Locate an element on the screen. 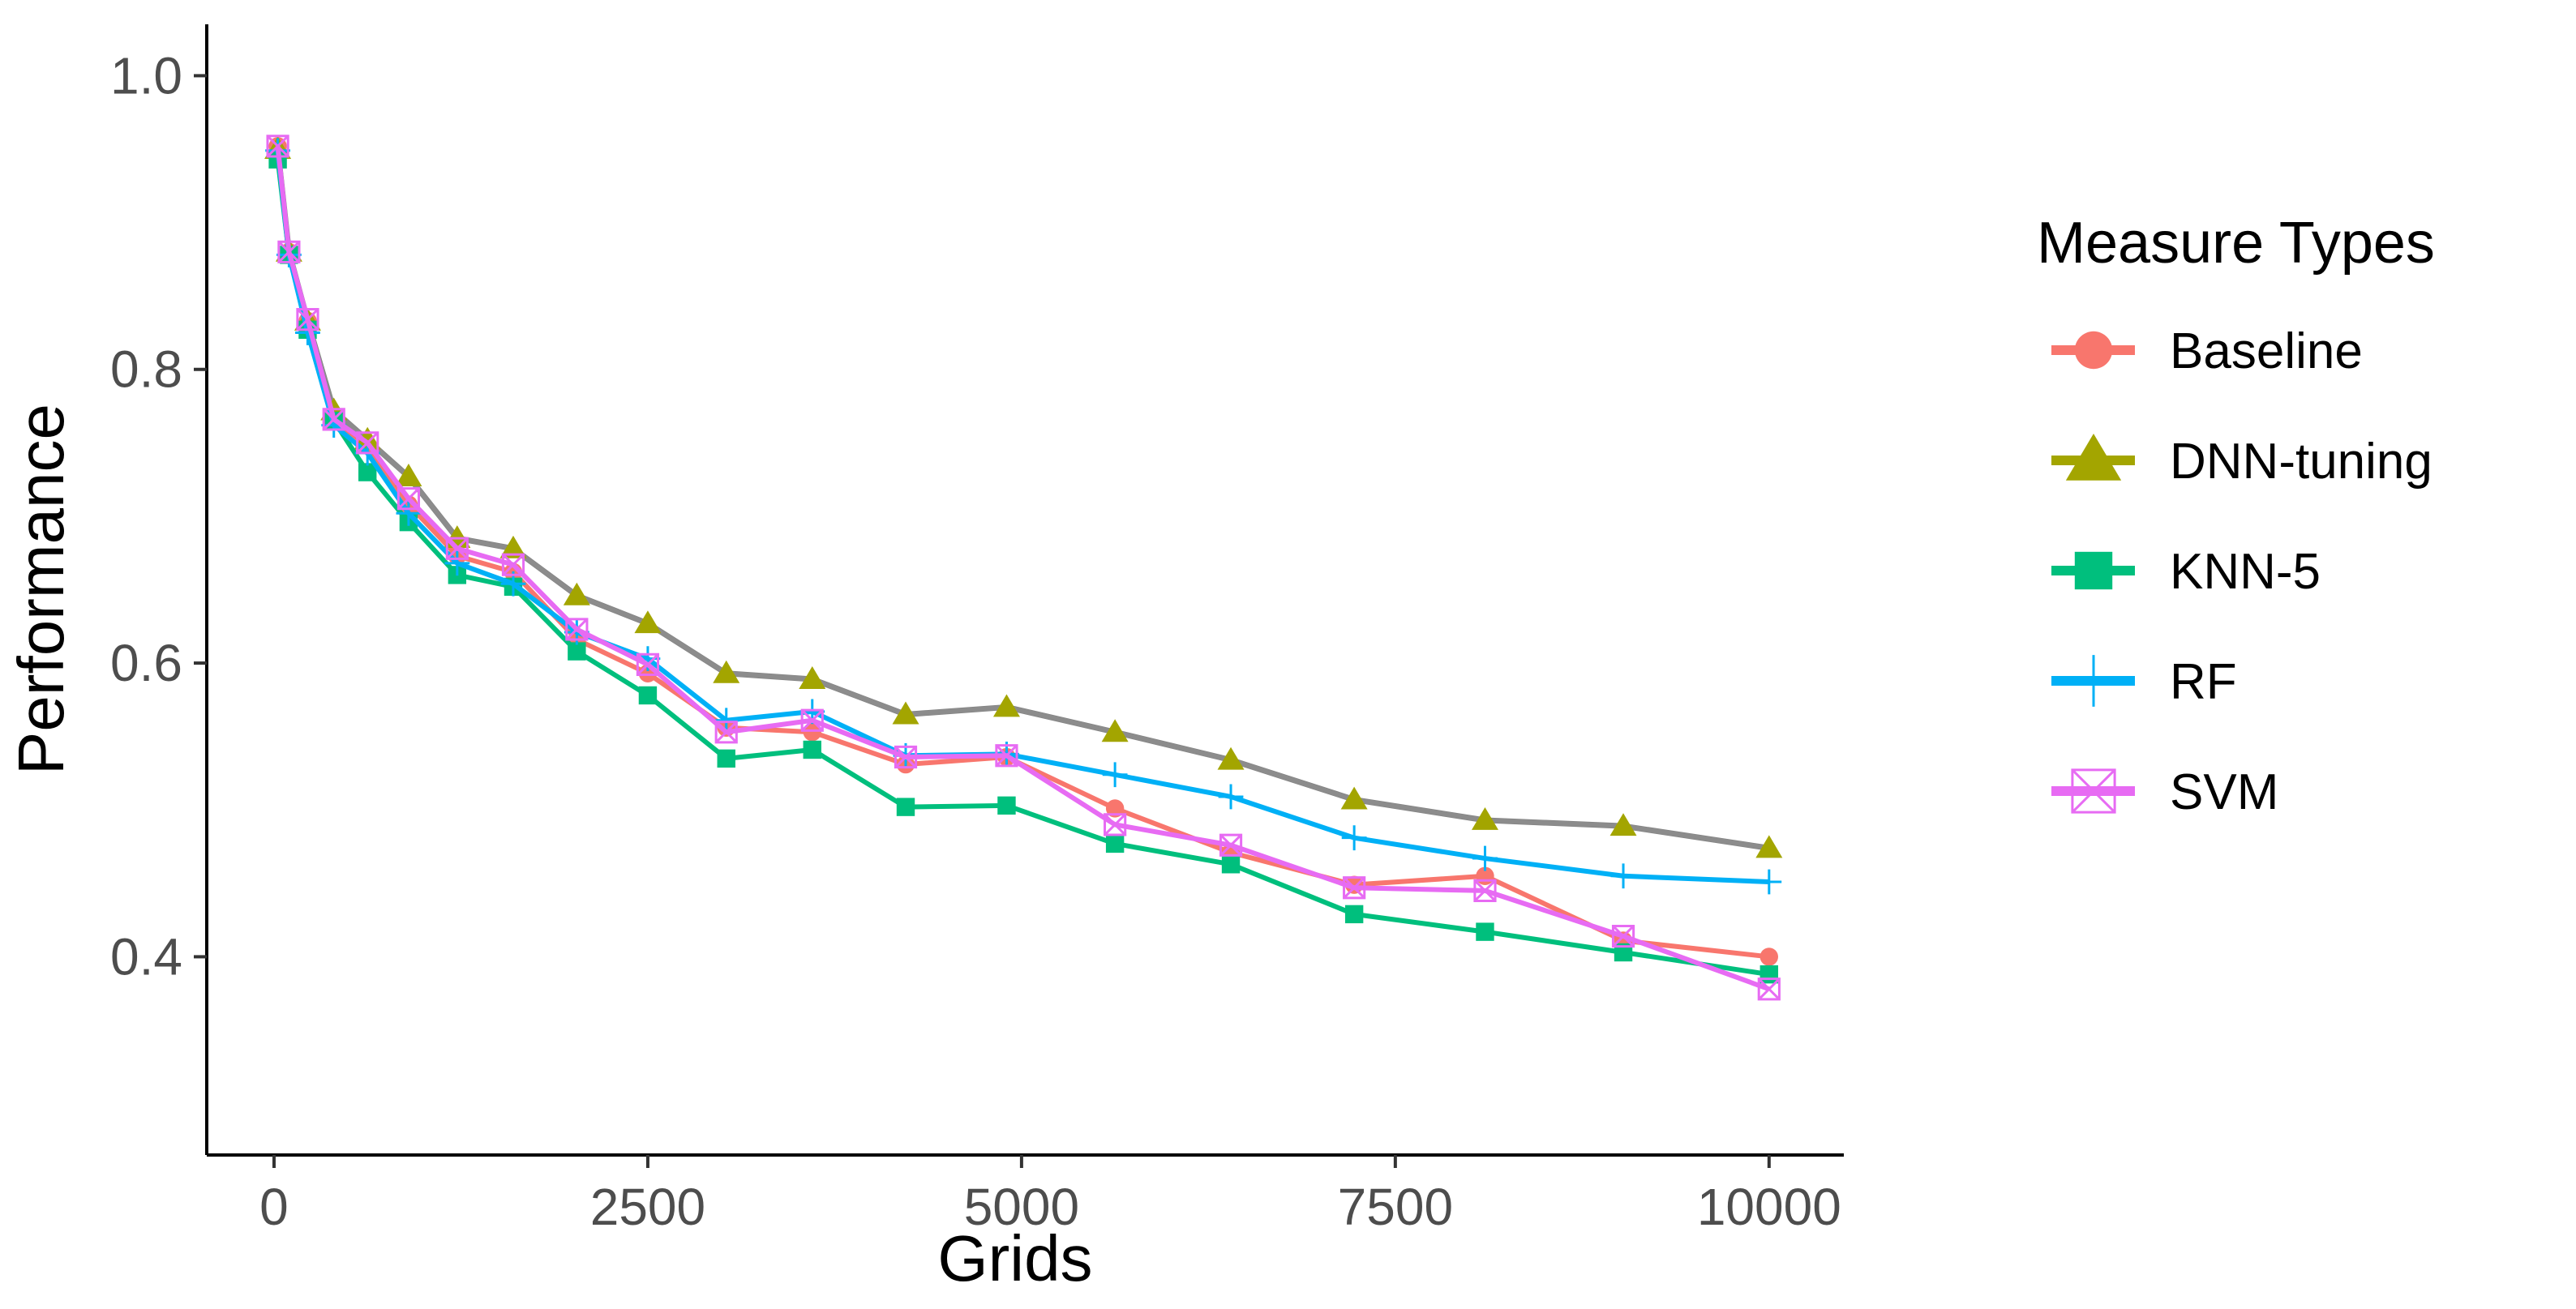 This screenshot has width=2576, height=1309. legend-item-baseline: Baseline is located at coordinates (2207, 351).